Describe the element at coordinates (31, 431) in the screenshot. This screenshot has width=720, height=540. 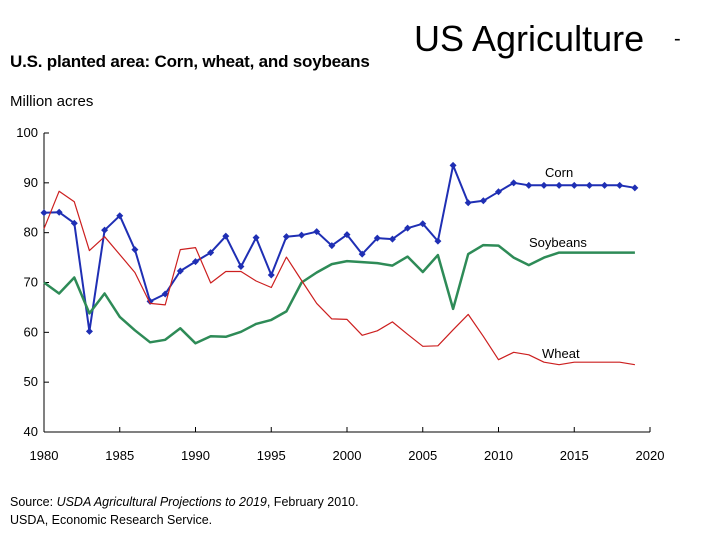
I see `y-tick-label: 40` at that location.